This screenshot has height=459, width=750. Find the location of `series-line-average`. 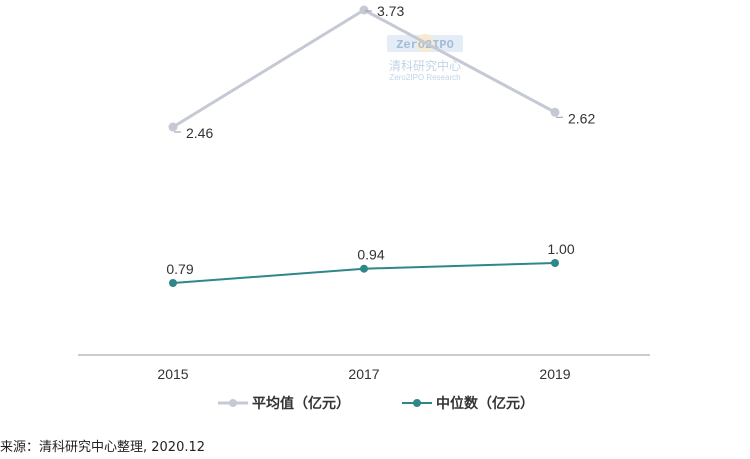

series-line-average is located at coordinates (364, 68).